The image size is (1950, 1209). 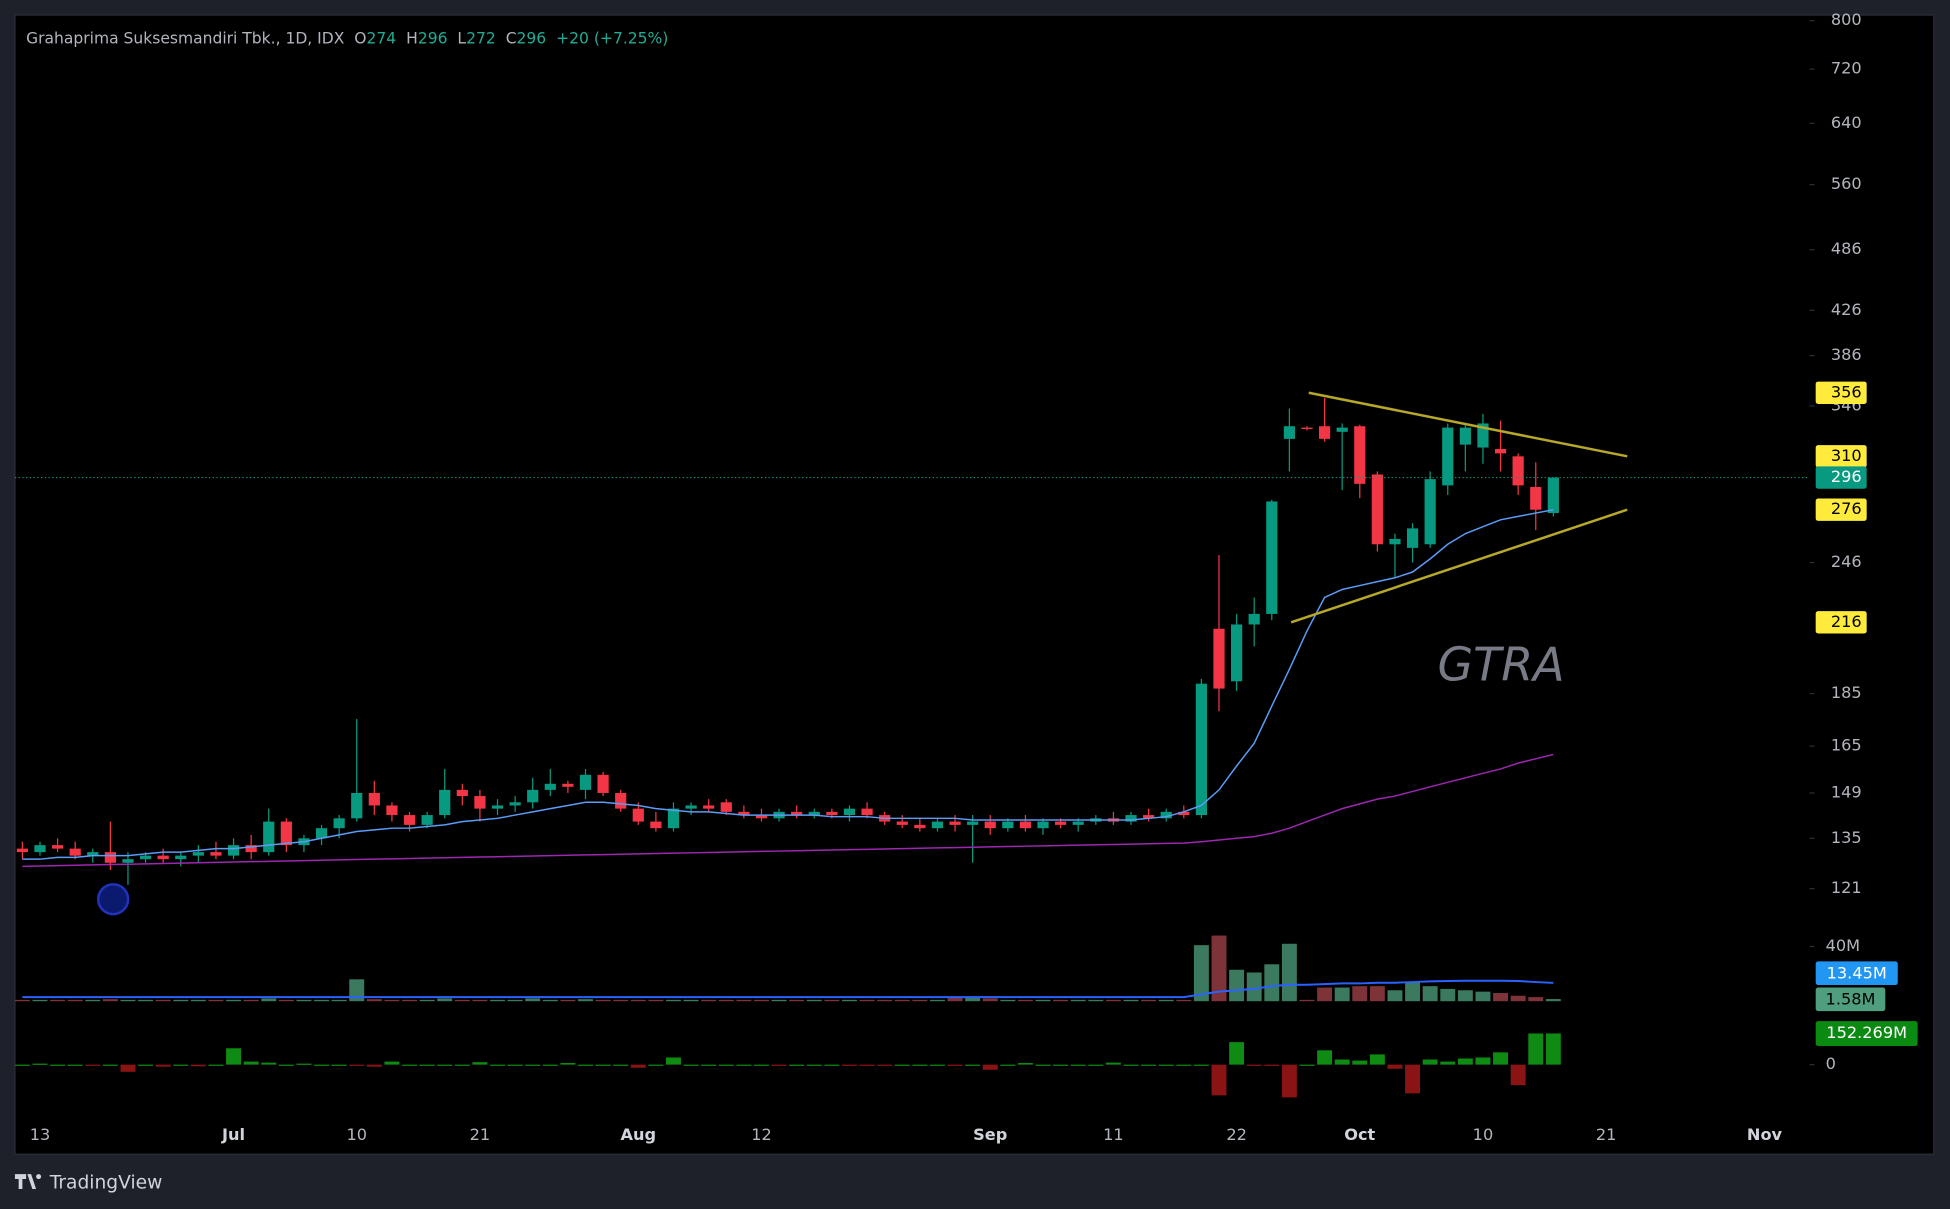 What do you see at coordinates (113, 899) in the screenshot?
I see `dividend-marker` at bounding box center [113, 899].